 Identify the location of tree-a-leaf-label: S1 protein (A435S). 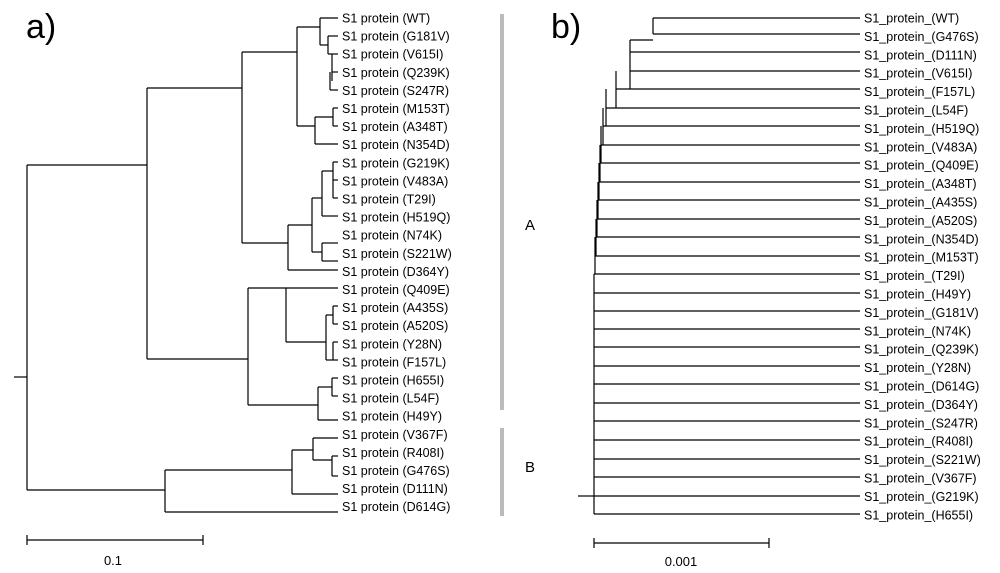
(395, 308).